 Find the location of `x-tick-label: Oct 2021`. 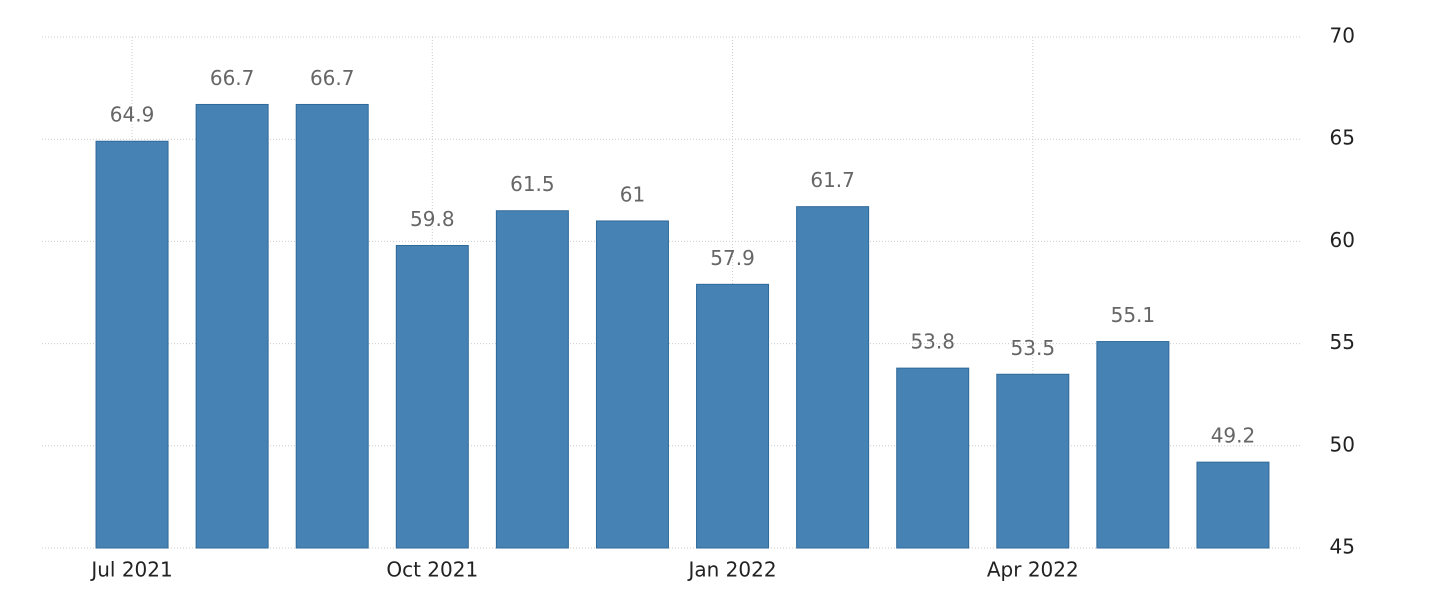

x-tick-label: Oct 2021 is located at coordinates (432, 570).